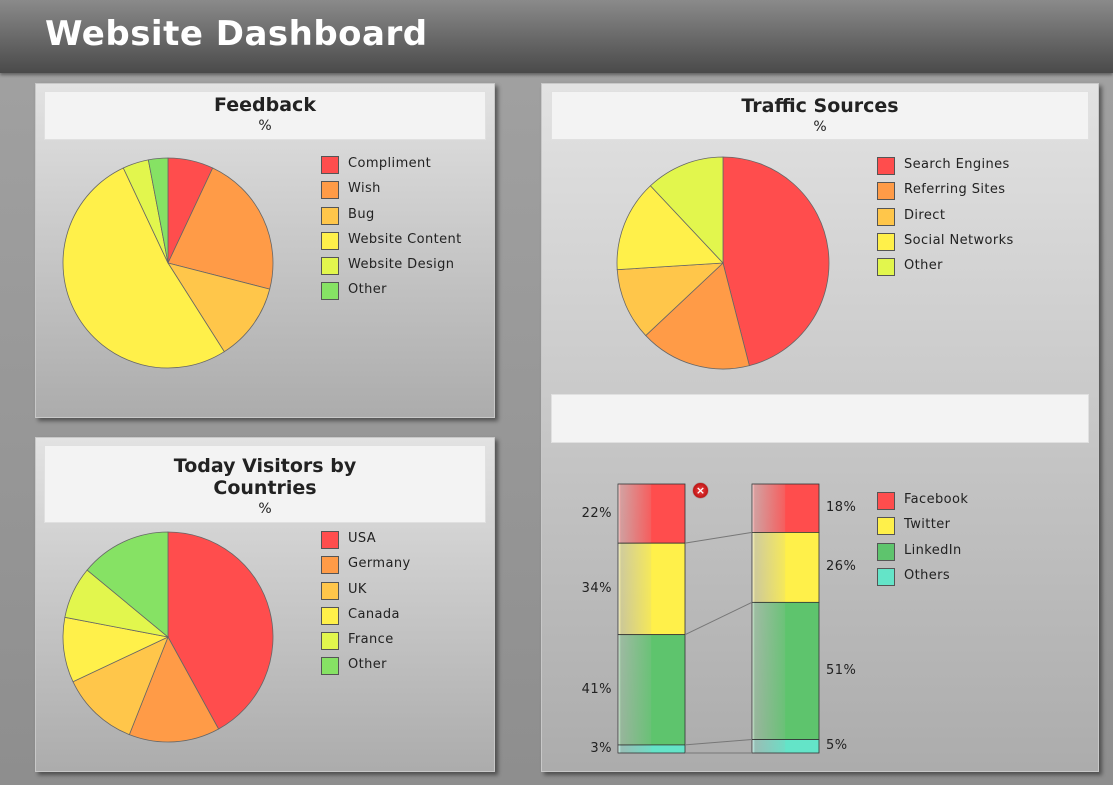  I want to click on legend-item: Others, so click(922, 580).